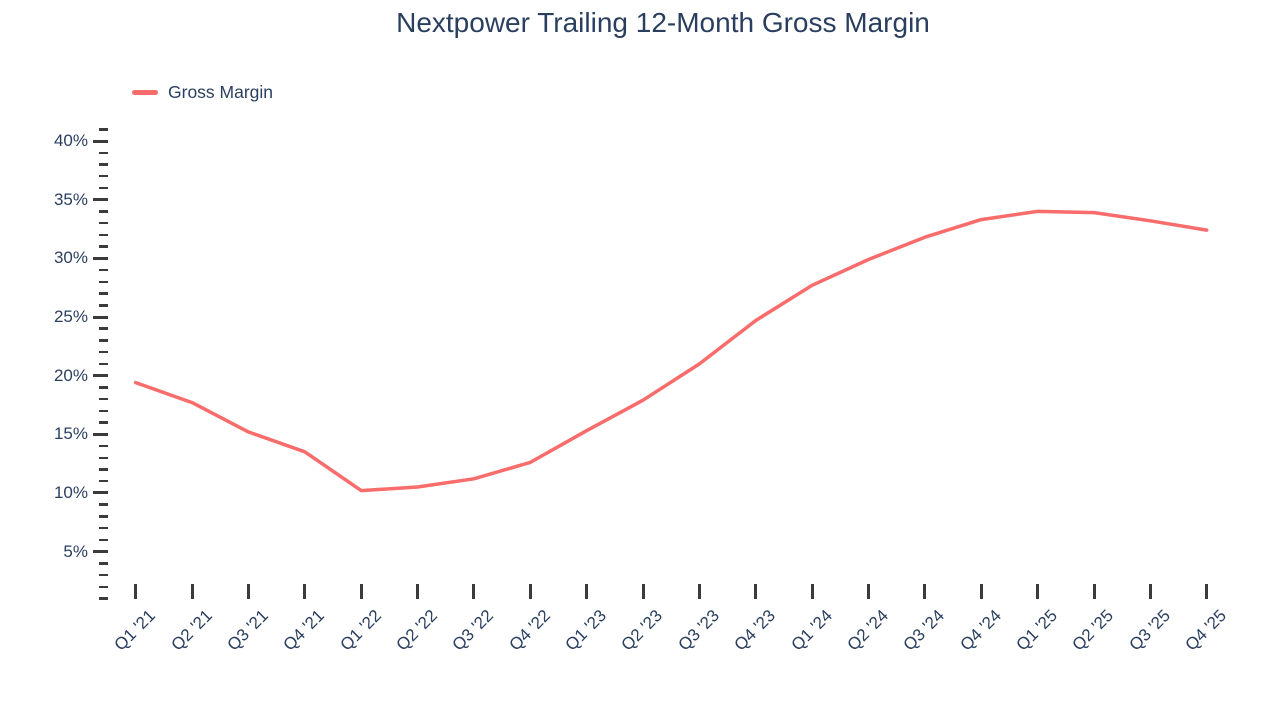  I want to click on y-axis-tick-label: 5%, so click(75, 551).